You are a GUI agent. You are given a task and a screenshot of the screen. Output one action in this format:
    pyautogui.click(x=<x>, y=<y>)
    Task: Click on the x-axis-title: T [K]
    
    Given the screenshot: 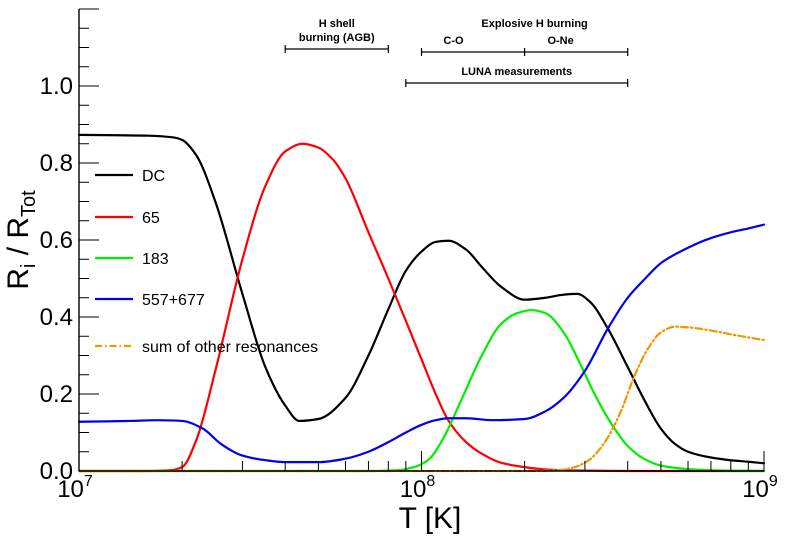 What is the action you would take?
    pyautogui.click(x=430, y=518)
    